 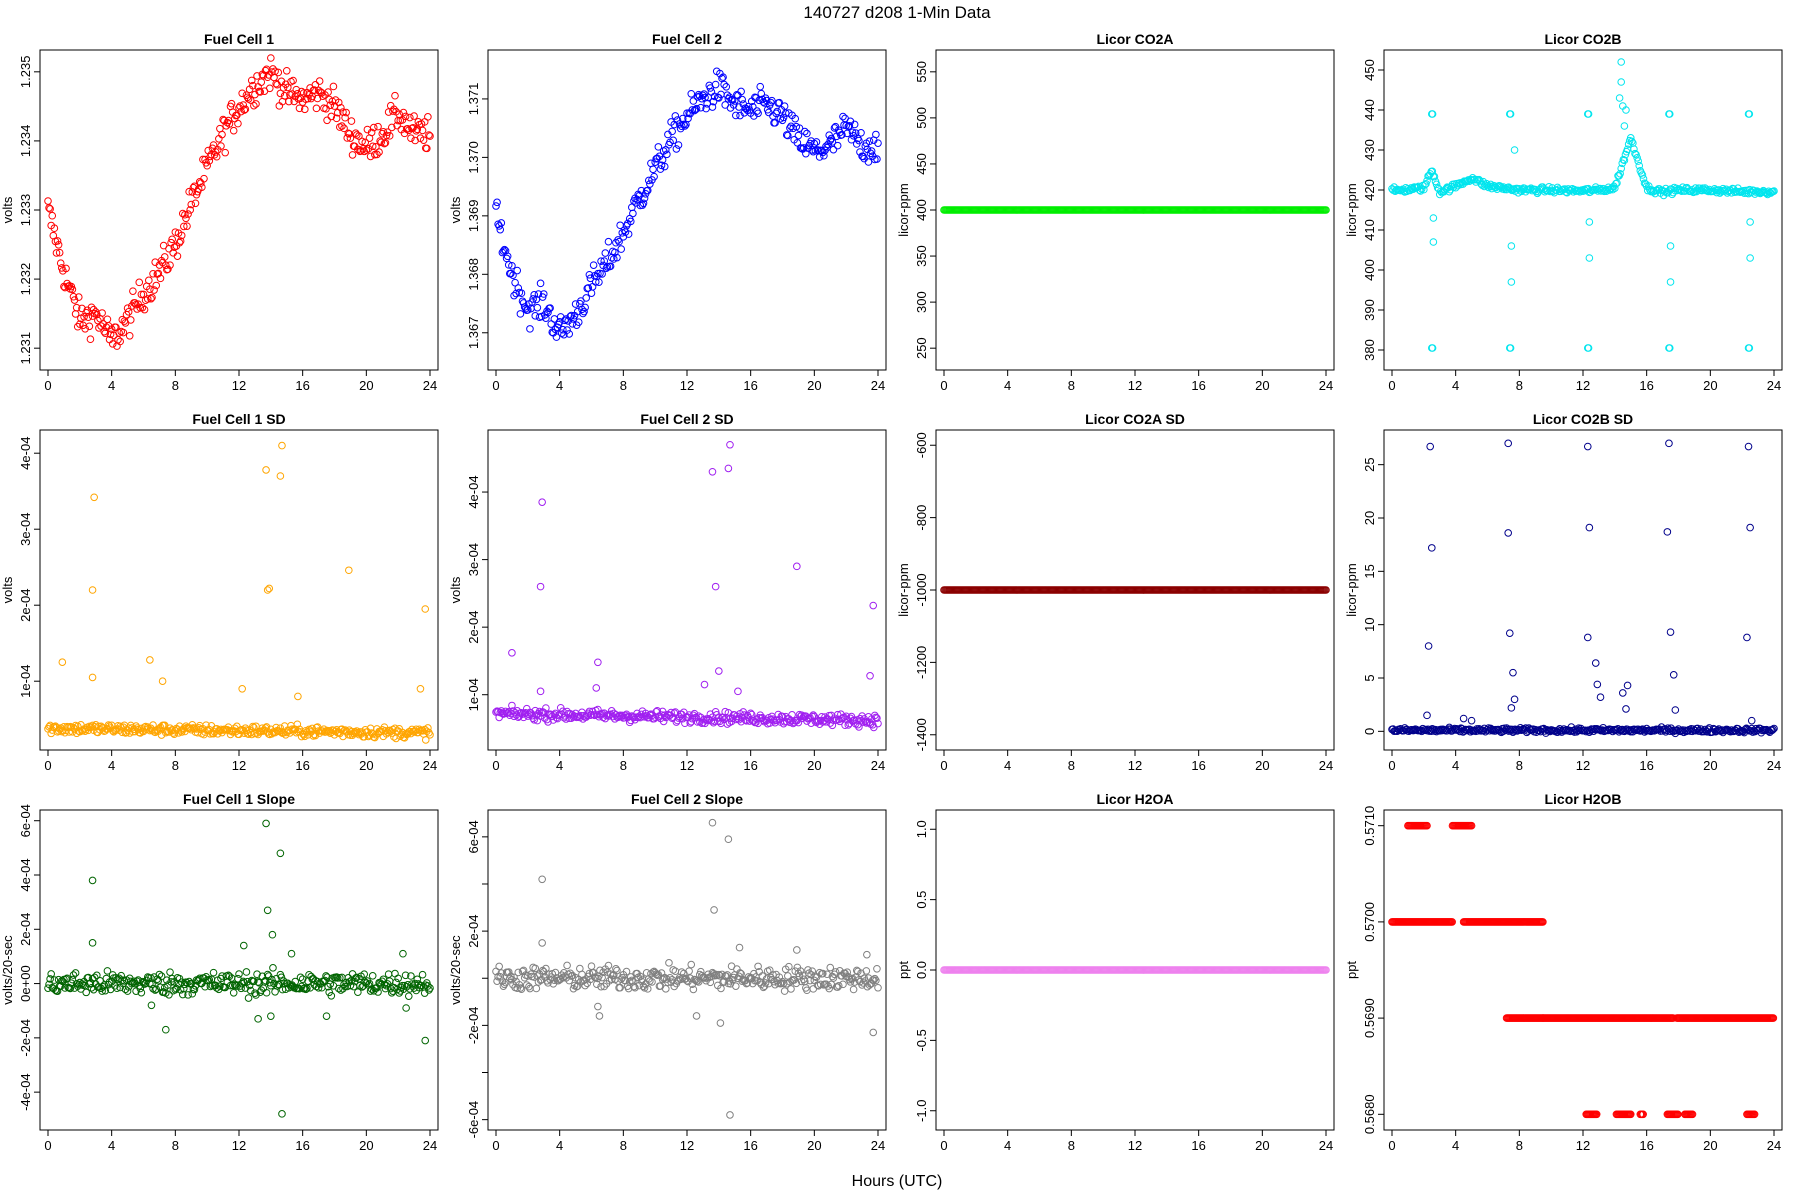 What do you see at coordinates (25, 453) in the screenshot?
I see `y-tick-label: 4e-04` at bounding box center [25, 453].